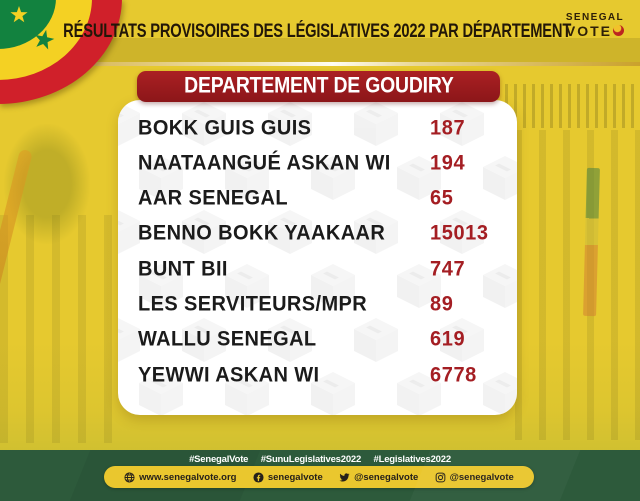 The height and width of the screenshot is (501, 640). What do you see at coordinates (412, 459) in the screenshot?
I see `hashtag: #Legislatives2022` at bounding box center [412, 459].